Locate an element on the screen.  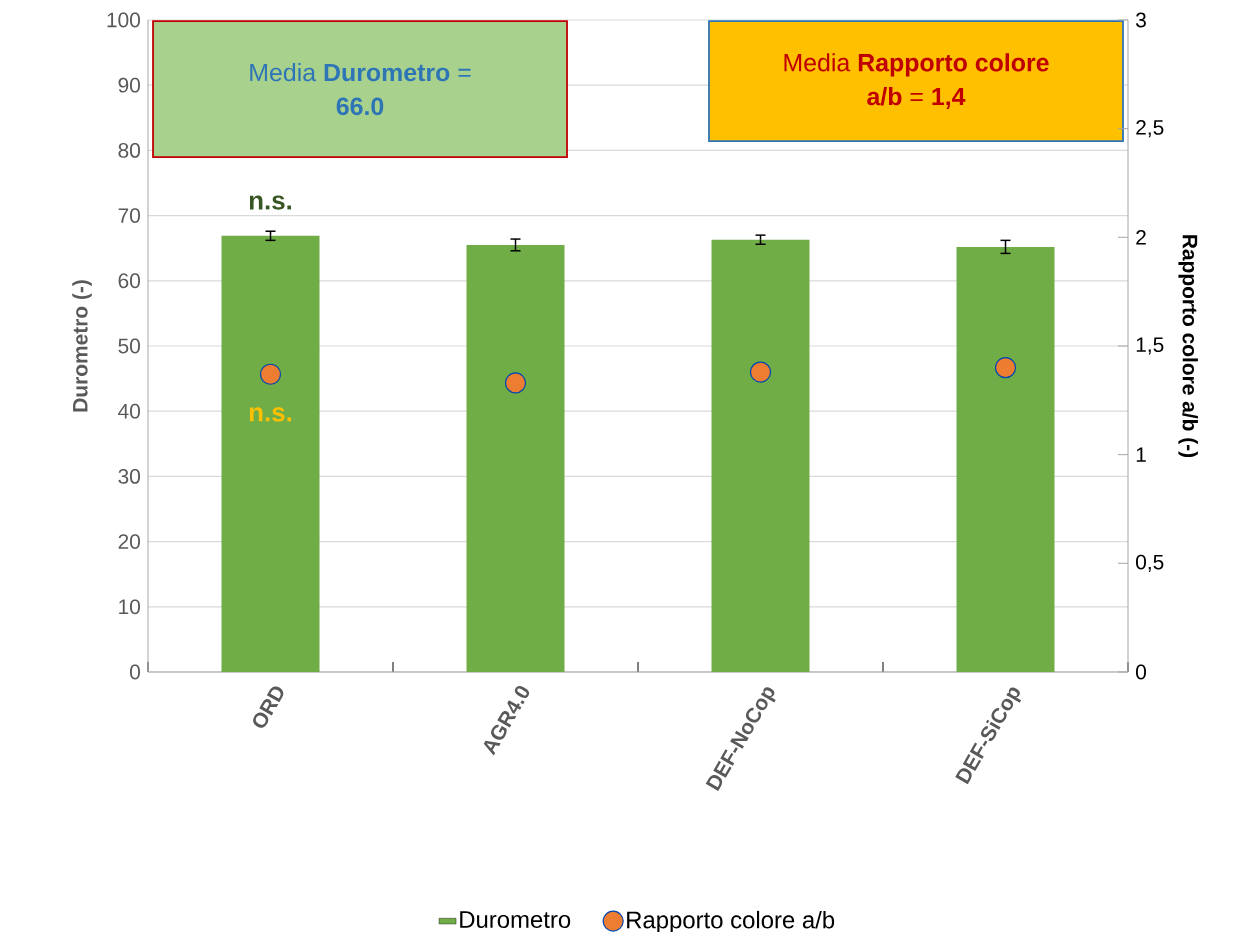
y-tick-label: 20 is located at coordinates (129, 541).